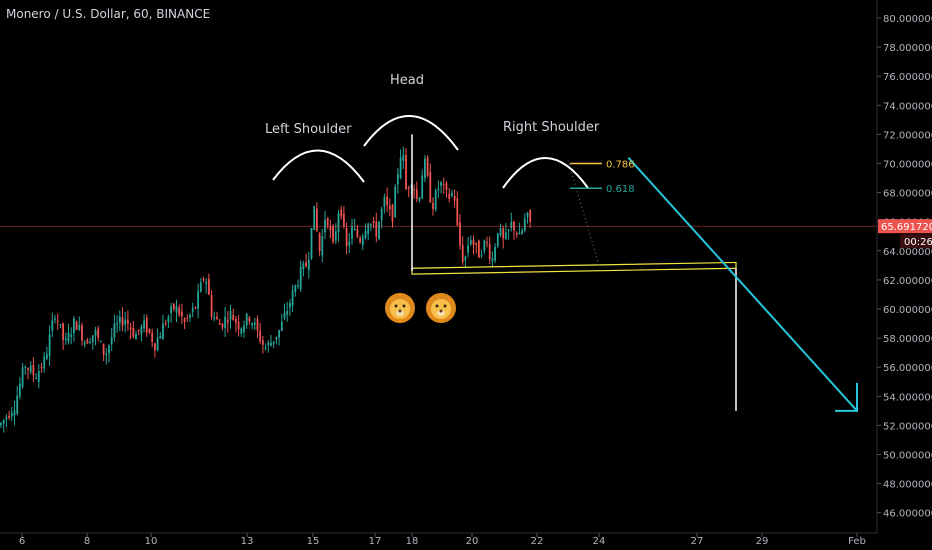 This screenshot has height=550, width=932. I want to click on y-tick-label: 76.000000, so click(907, 77).